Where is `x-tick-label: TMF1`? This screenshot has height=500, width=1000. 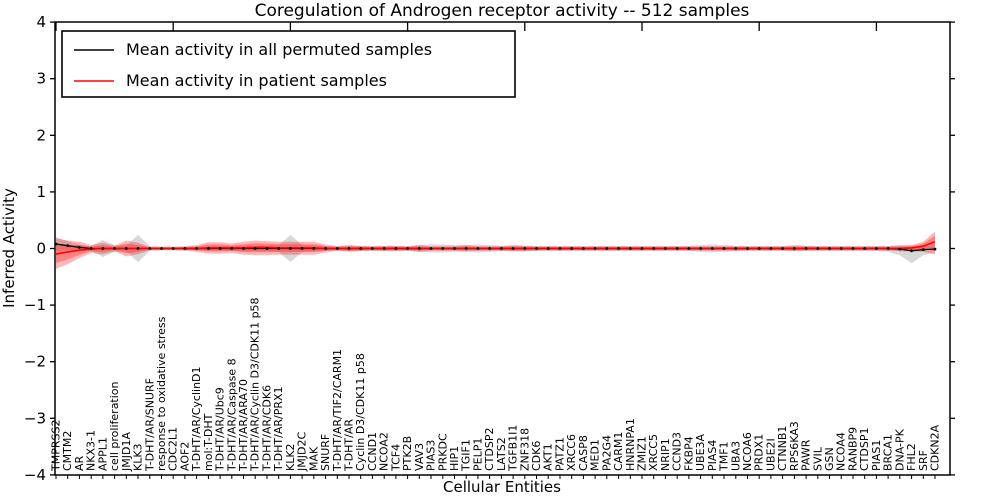
x-tick-label: TMF1 is located at coordinates (724, 456).